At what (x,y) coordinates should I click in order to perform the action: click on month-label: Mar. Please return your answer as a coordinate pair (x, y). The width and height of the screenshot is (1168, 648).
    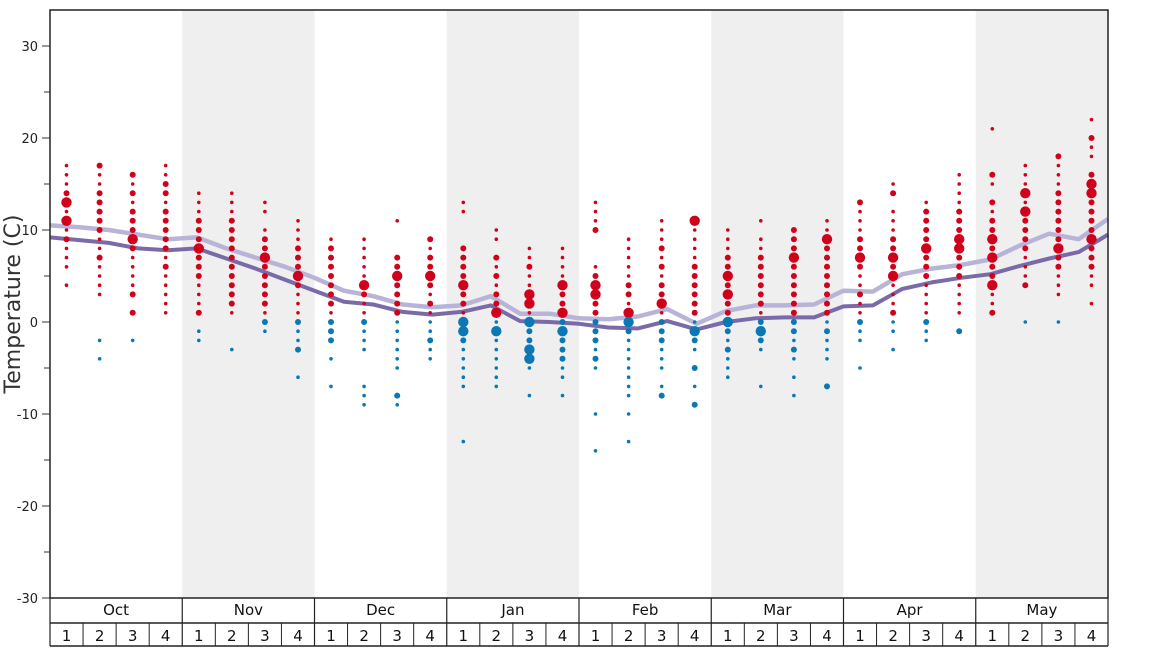
    Looking at the image, I should click on (777, 610).